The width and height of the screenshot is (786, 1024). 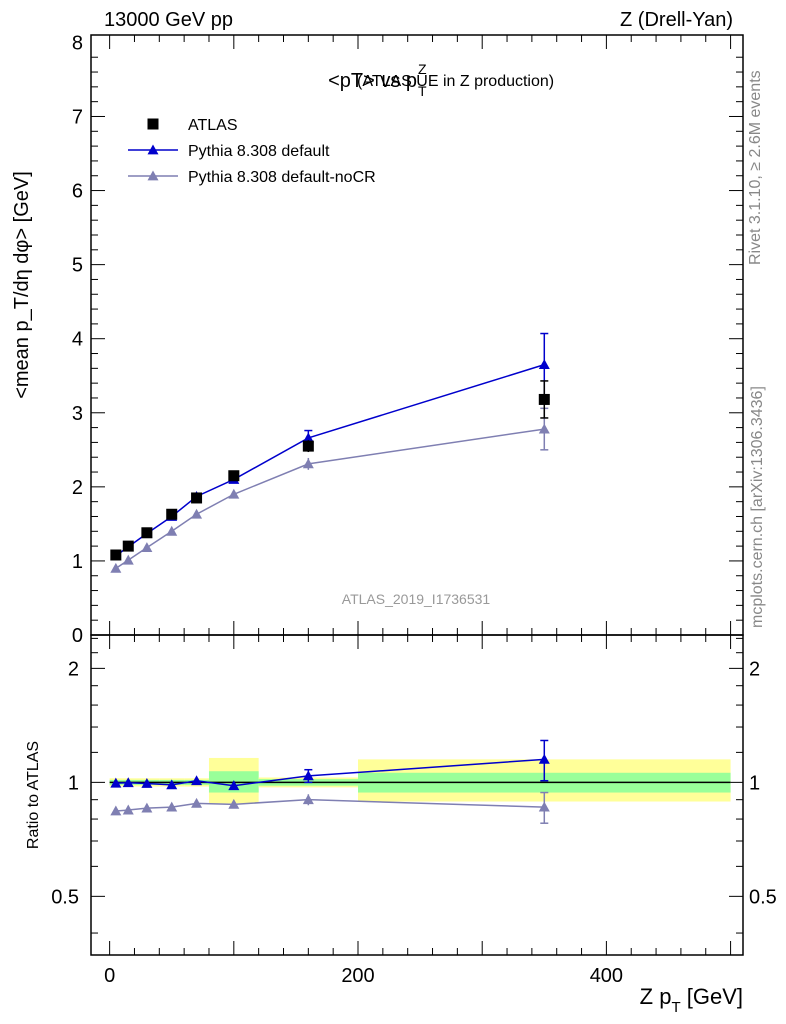 What do you see at coordinates (77, 192) in the screenshot?
I see `main-y-tick-label: 6` at bounding box center [77, 192].